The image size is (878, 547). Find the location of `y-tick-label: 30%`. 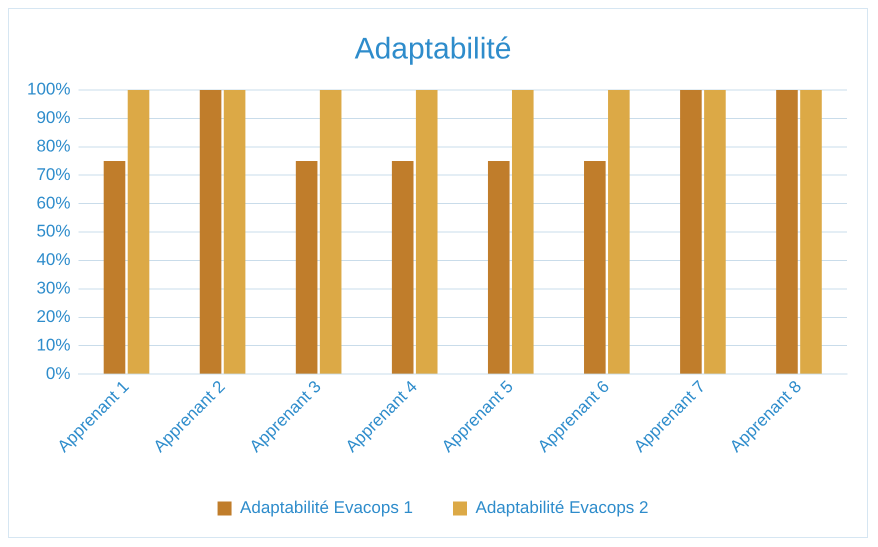

y-tick-label: 30% is located at coordinates (53, 288).